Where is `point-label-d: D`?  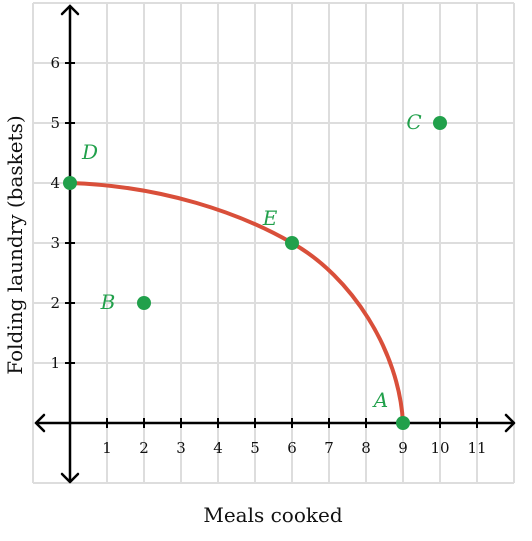
point-label-d: D is located at coordinates (89, 152).